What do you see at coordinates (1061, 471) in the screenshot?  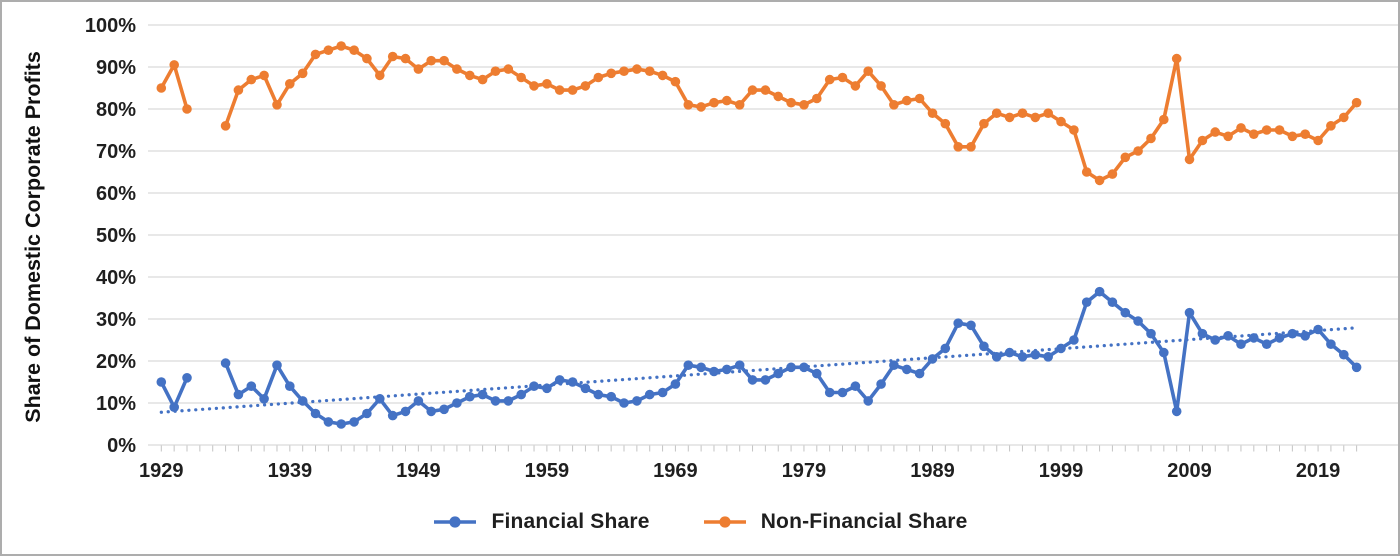 I see `x-tick-label: 1999` at bounding box center [1061, 471].